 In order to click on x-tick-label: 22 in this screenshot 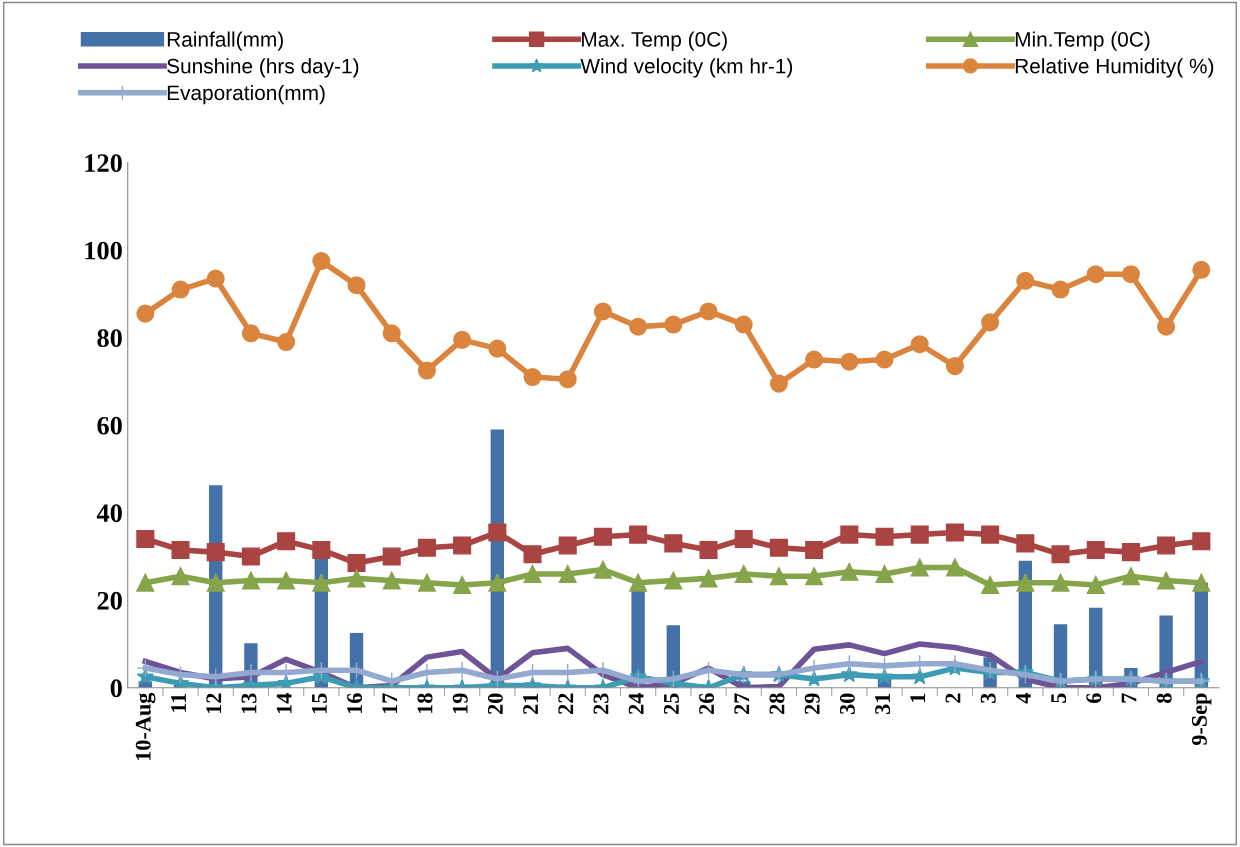, I will do `click(566, 703)`.